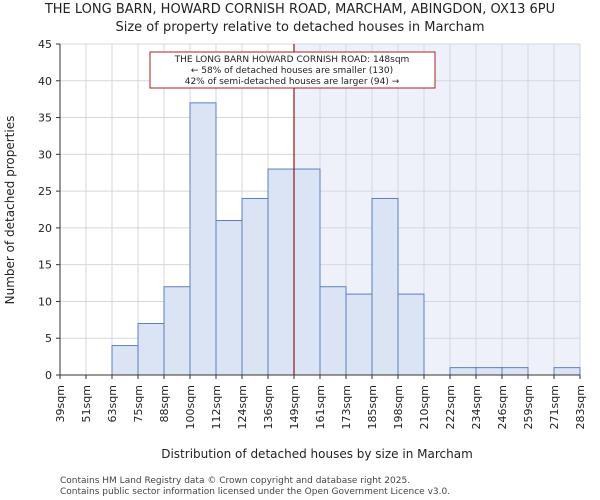  Describe the element at coordinates (45, 301) in the screenshot. I see `y-tick-label: 10` at that location.